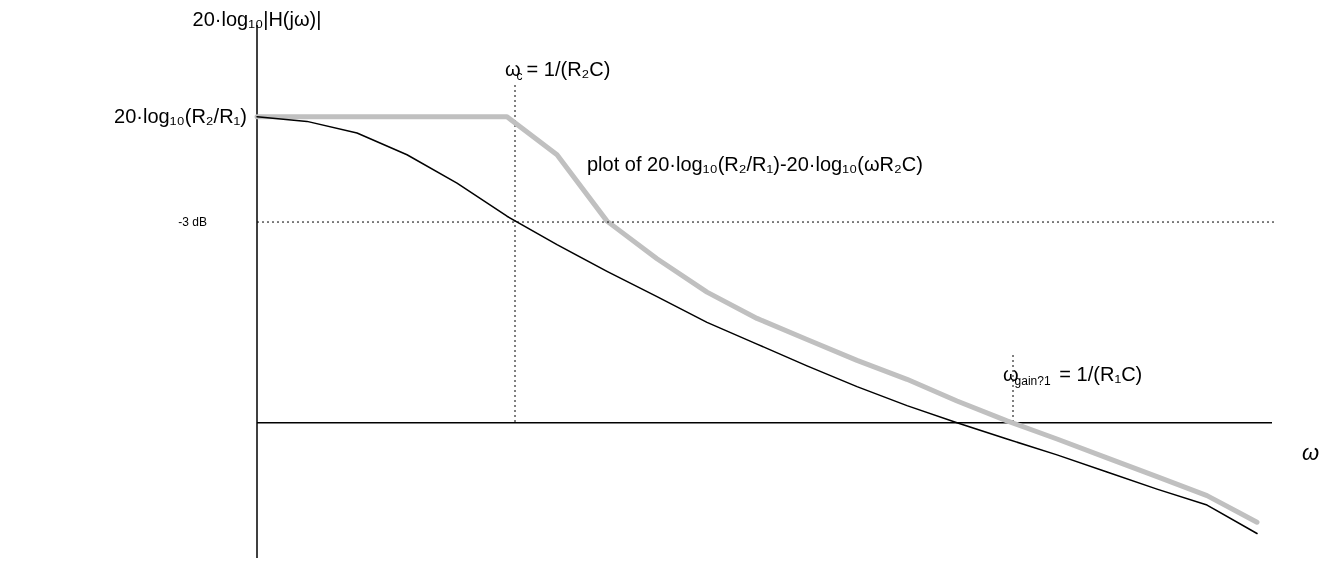  Describe the element at coordinates (755, 164) in the screenshot. I see `annotation: plot of 20·log₁₀(R₂/R₁)-20·log₁₀(ωR₂C)` at that location.